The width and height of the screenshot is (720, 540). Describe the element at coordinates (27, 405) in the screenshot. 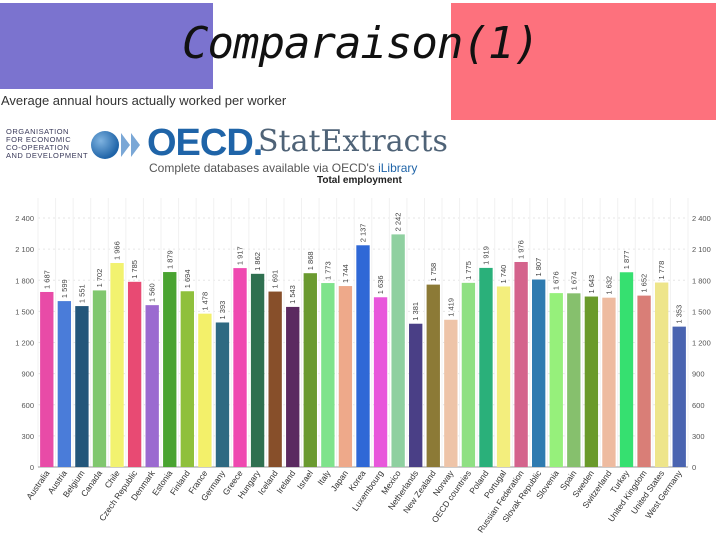

I see `y-tick-label-left: 600` at that location.